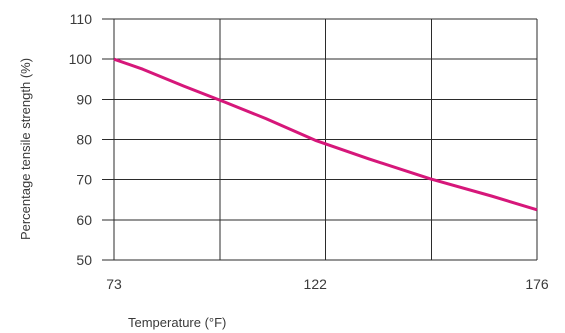 Image resolution: width=565 pixels, height=333 pixels. I want to click on y-axis-ticks: 50 60 70 80 90 100 110, so click(81, 139).